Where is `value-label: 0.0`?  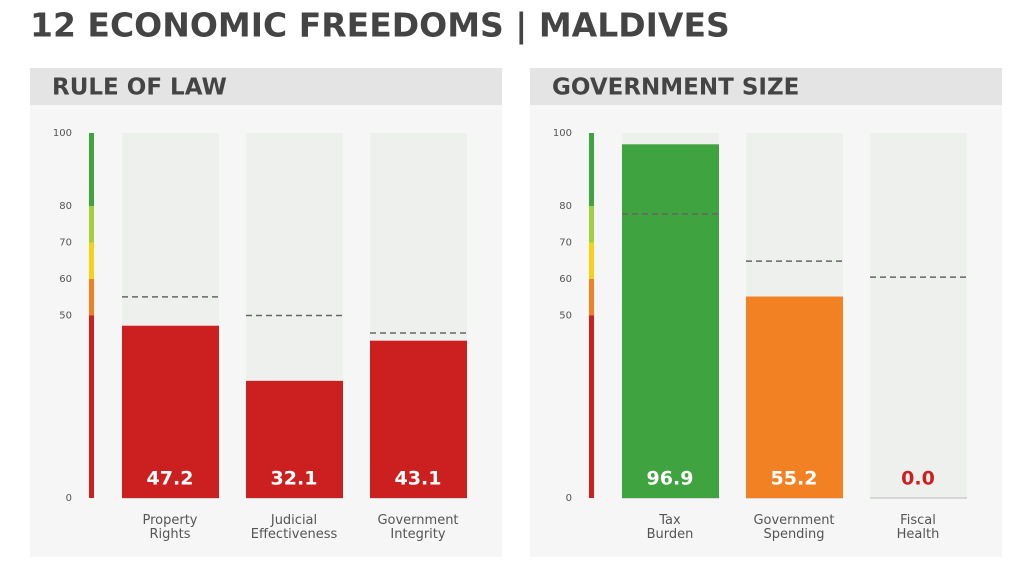
value-label: 0.0 is located at coordinates (918, 479).